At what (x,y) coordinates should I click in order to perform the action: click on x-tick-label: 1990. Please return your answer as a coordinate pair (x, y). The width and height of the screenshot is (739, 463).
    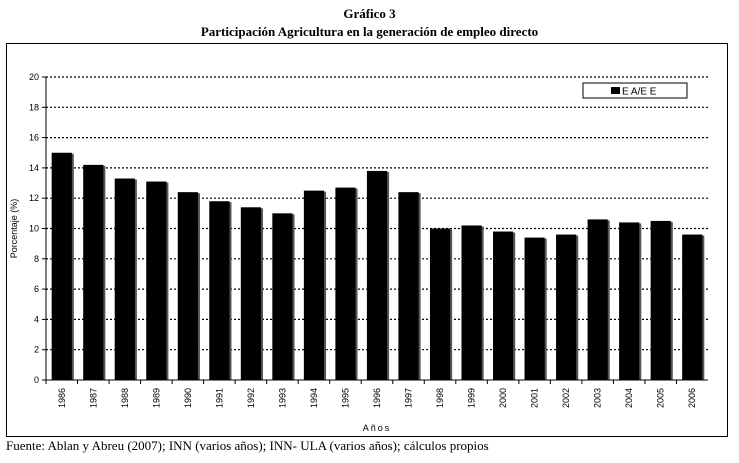
    Looking at the image, I should click on (188, 398).